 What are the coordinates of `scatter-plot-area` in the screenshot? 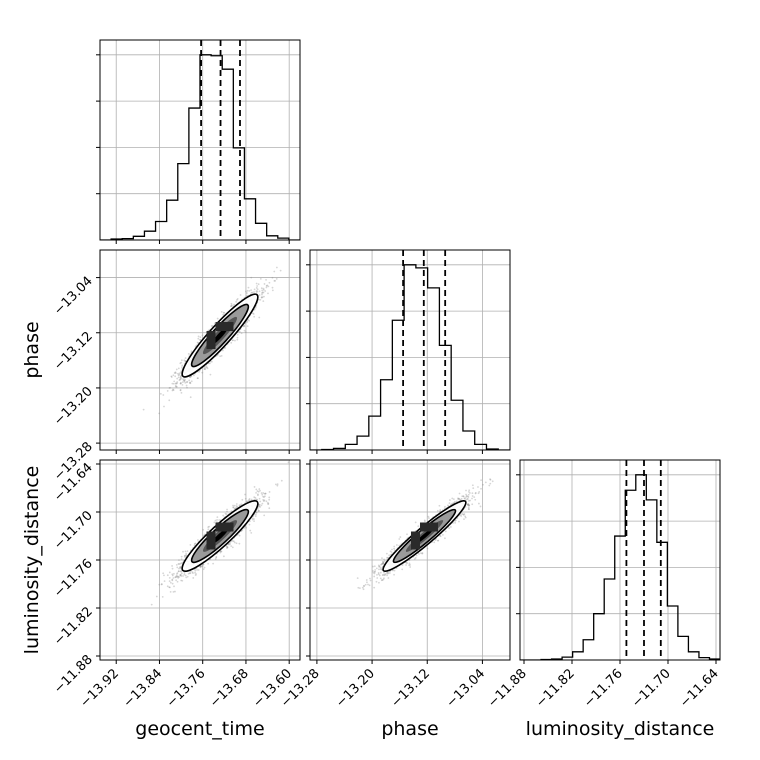 It's located at (200, 350).